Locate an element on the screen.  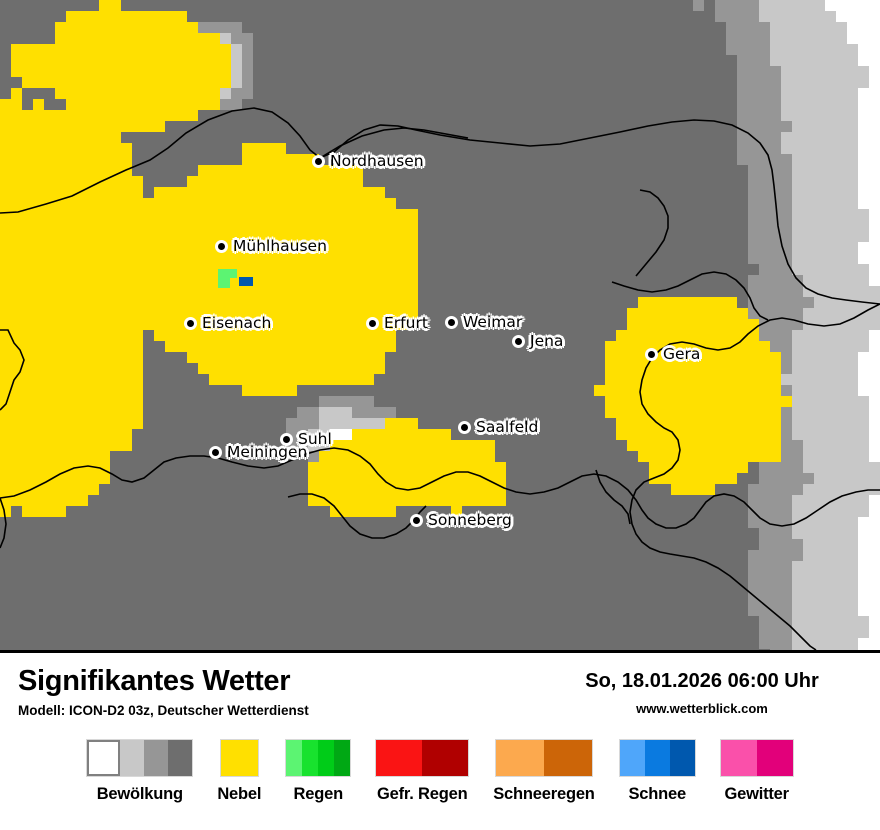
legend-item-gewitter: Gewitter is located at coordinates (756, 771).